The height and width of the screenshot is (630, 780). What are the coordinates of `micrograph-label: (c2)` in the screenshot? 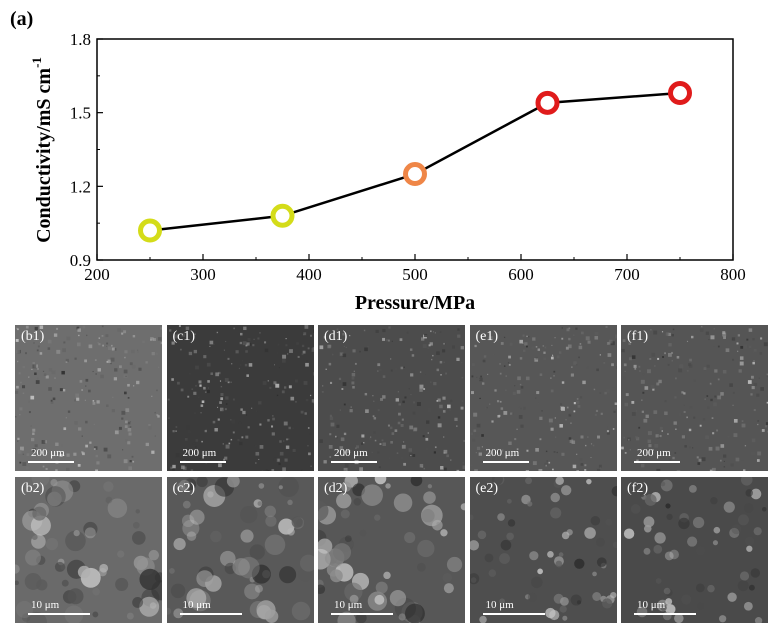 It's located at (184, 488).